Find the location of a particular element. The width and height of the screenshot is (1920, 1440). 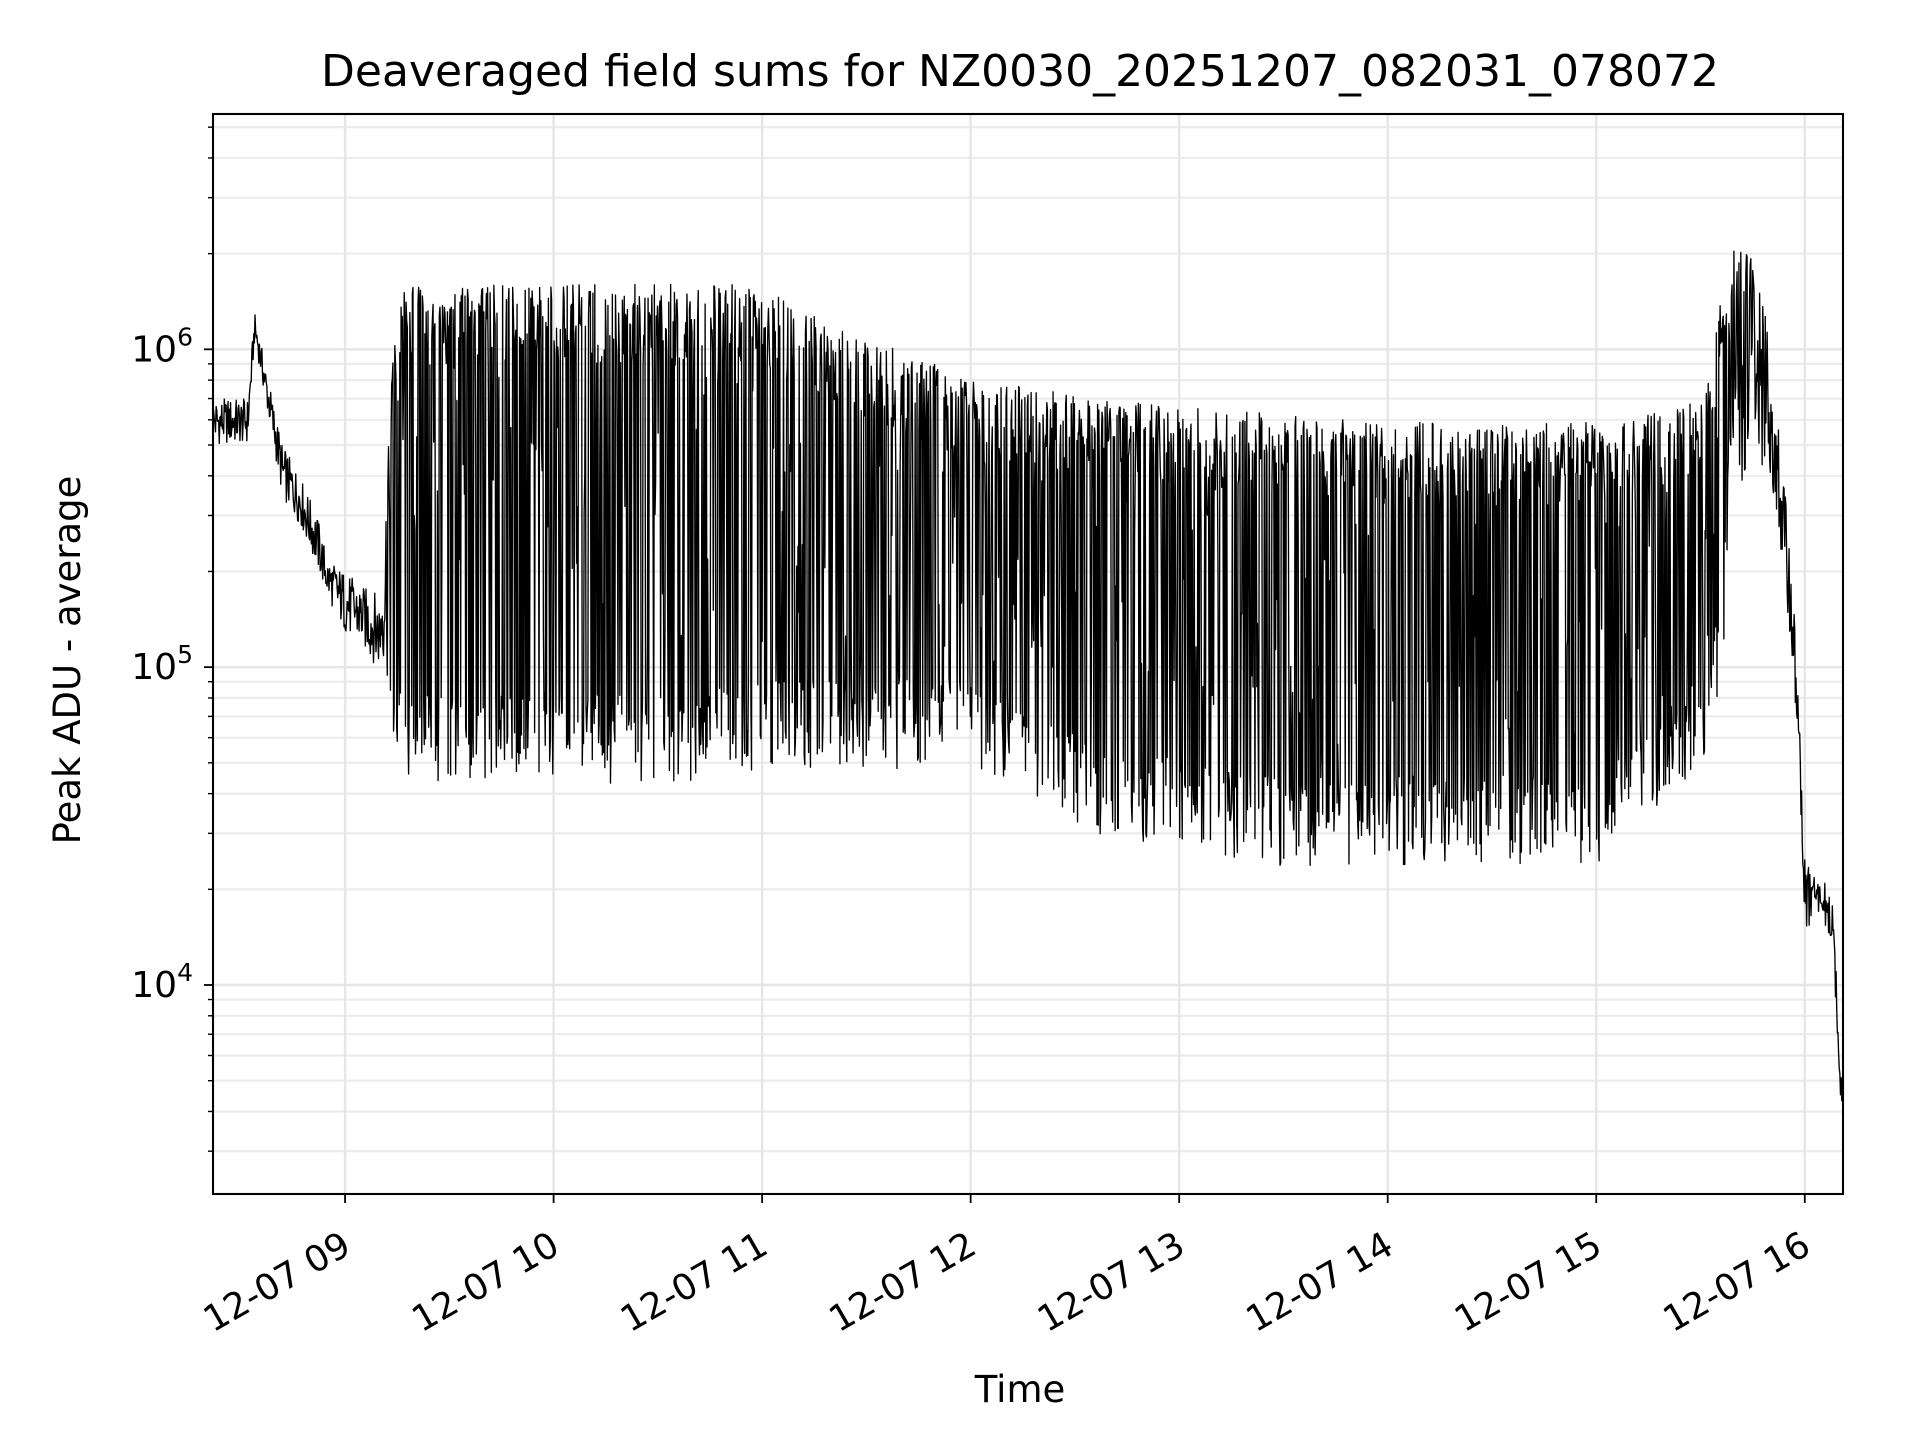

y-tick-exponent-2: 6 is located at coordinates (185, 336).